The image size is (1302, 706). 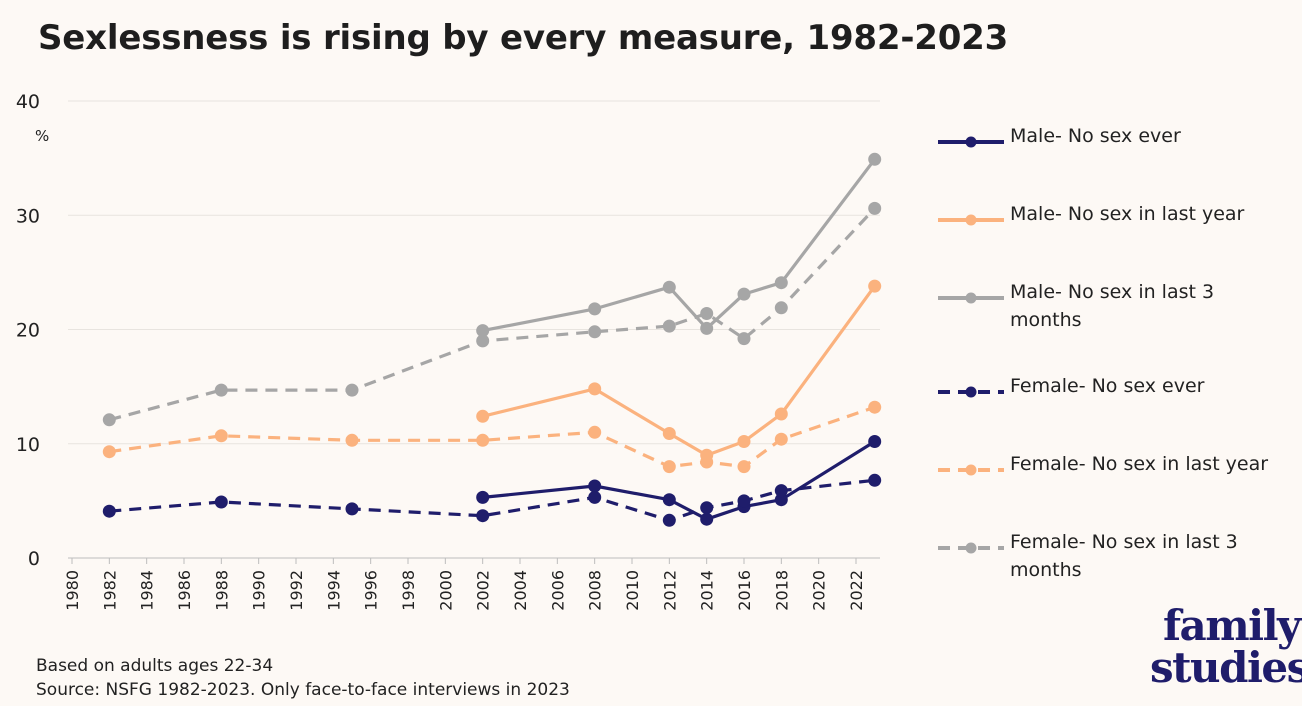 What do you see at coordinates (557, 590) in the screenshot?
I see `x-tick-label: 2006` at bounding box center [557, 590].